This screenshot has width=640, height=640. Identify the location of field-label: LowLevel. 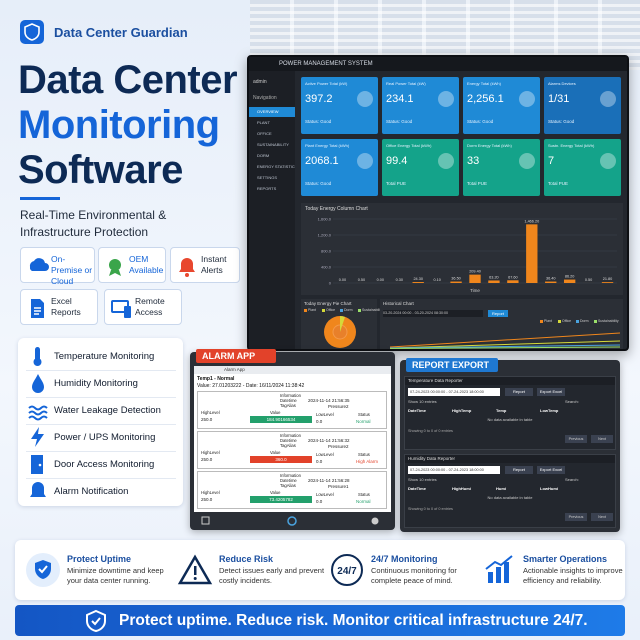
(325, 494).